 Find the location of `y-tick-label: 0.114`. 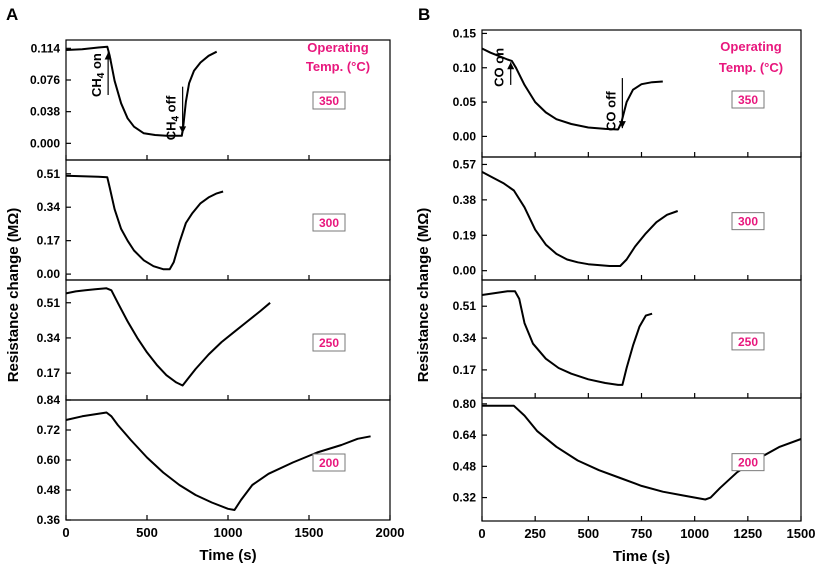

y-tick-label: 0.114 is located at coordinates (46, 48).